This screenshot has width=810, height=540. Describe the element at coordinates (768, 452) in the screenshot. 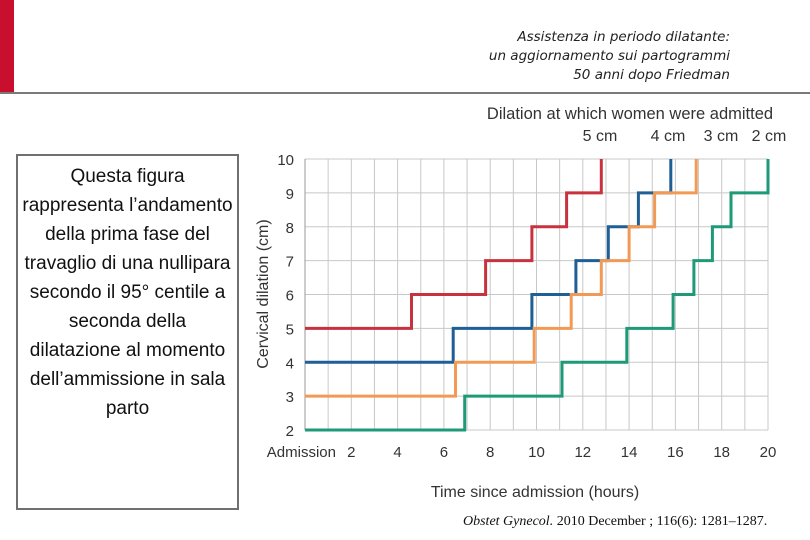

I see `x-tick-label: 20` at that location.